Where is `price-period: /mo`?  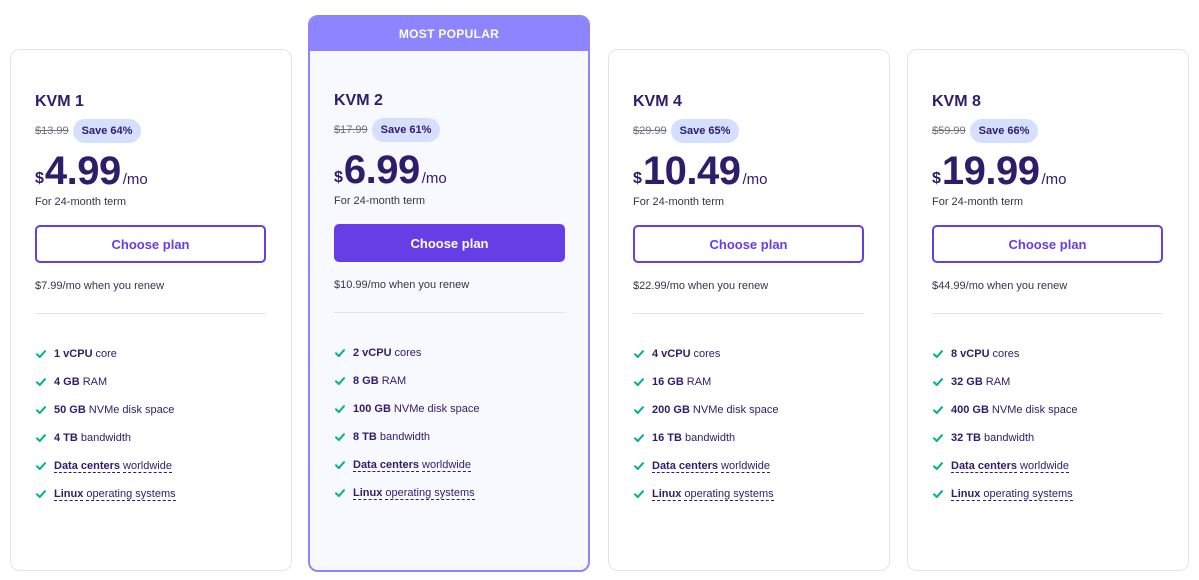 price-period: /mo is located at coordinates (135, 179).